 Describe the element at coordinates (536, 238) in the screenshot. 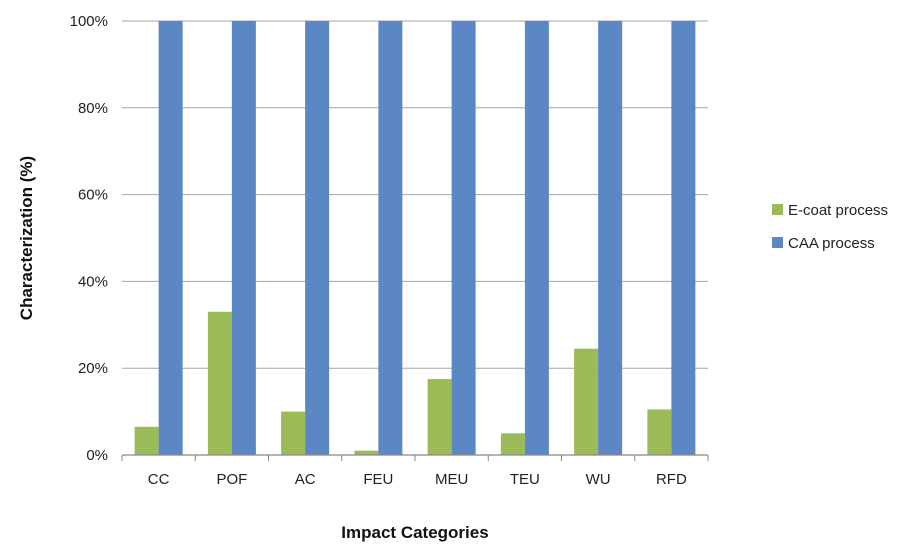

I see `bar-caa-teu` at that location.